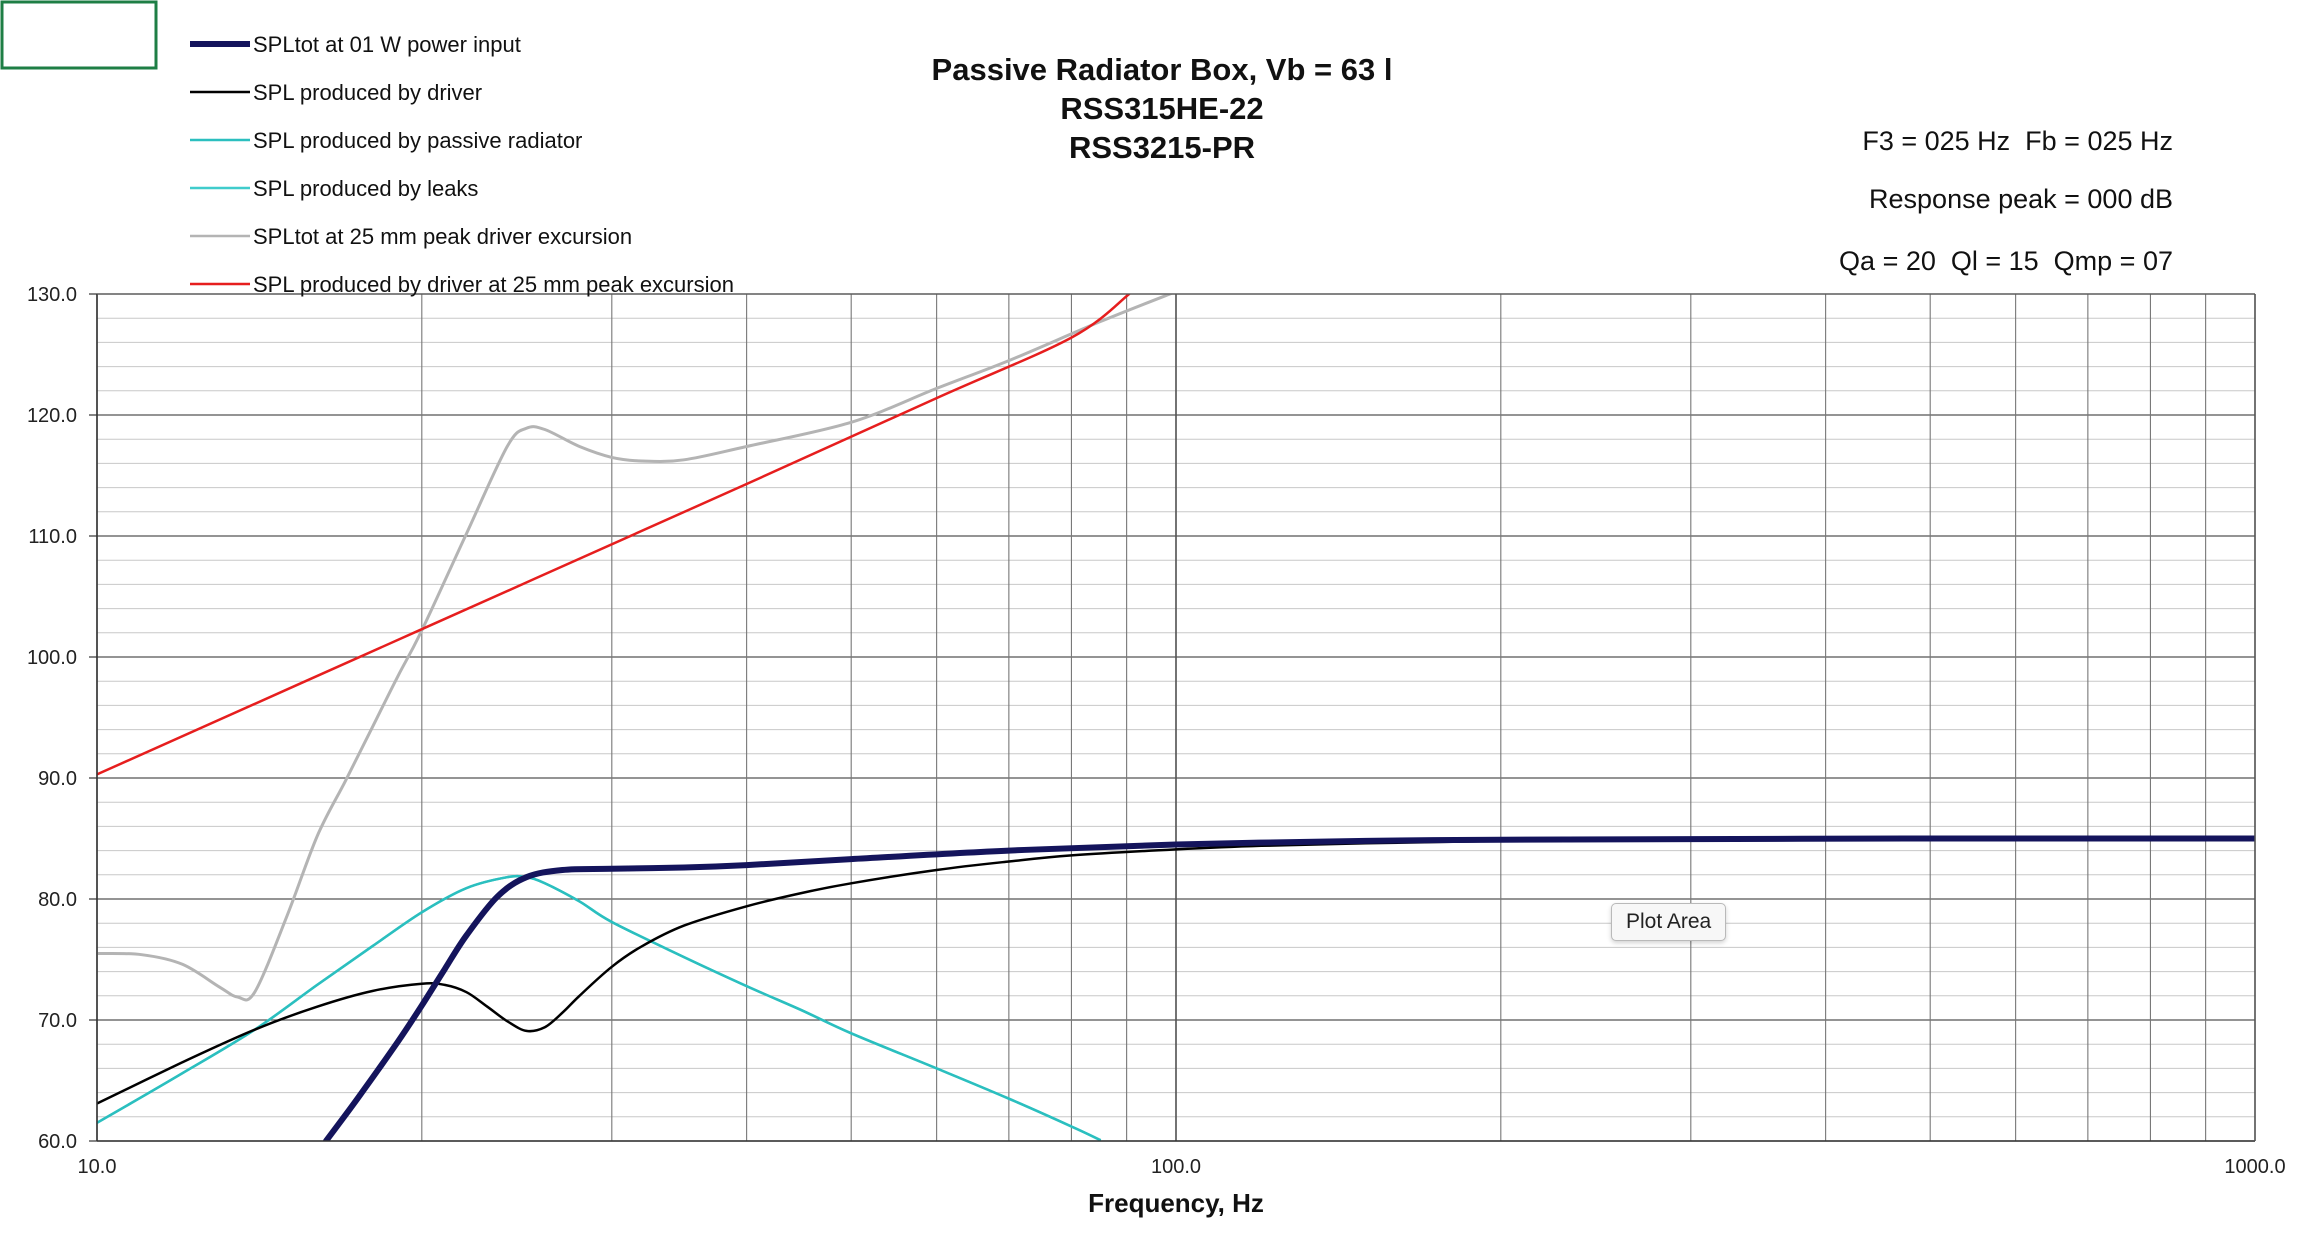  Describe the element at coordinates (367, 92) in the screenshot. I see `legend-label: SPL produced by driver` at that location.